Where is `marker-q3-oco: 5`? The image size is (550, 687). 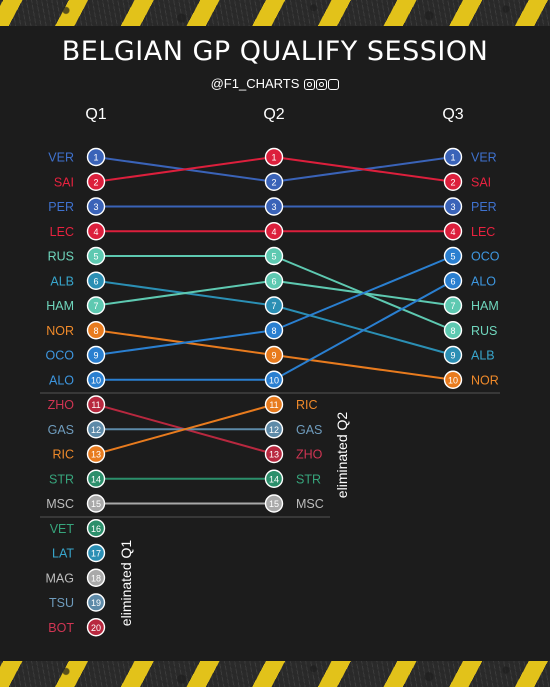 marker-q3-oco: 5 is located at coordinates (453, 256).